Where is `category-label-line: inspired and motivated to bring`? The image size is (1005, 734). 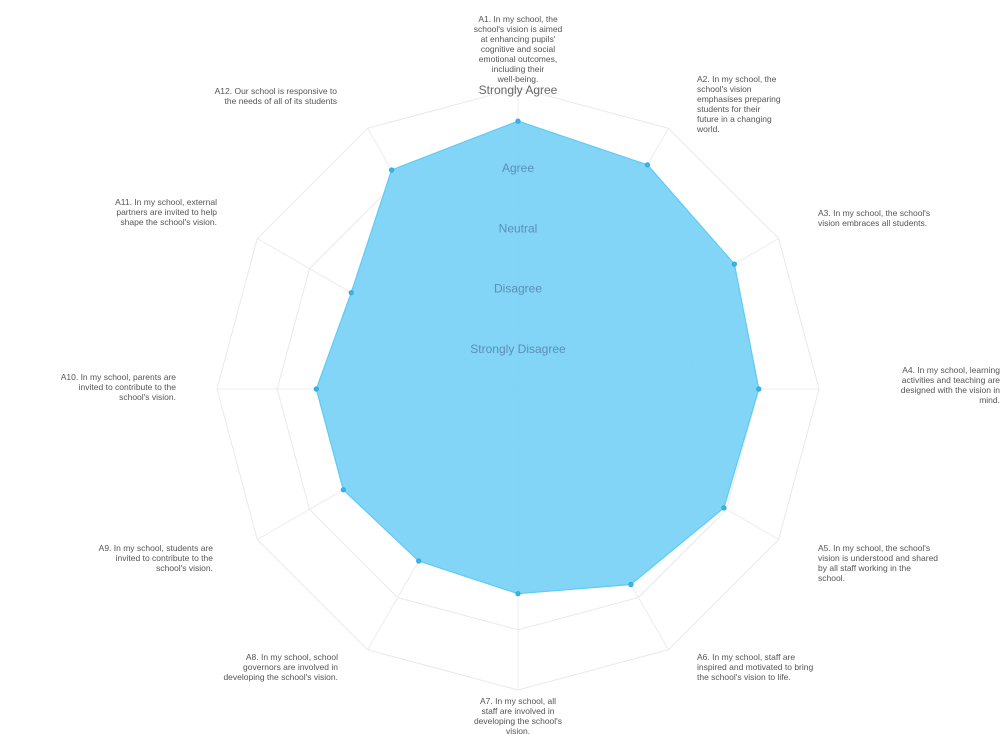 category-label-line: inspired and motivated to bring is located at coordinates (755, 667).